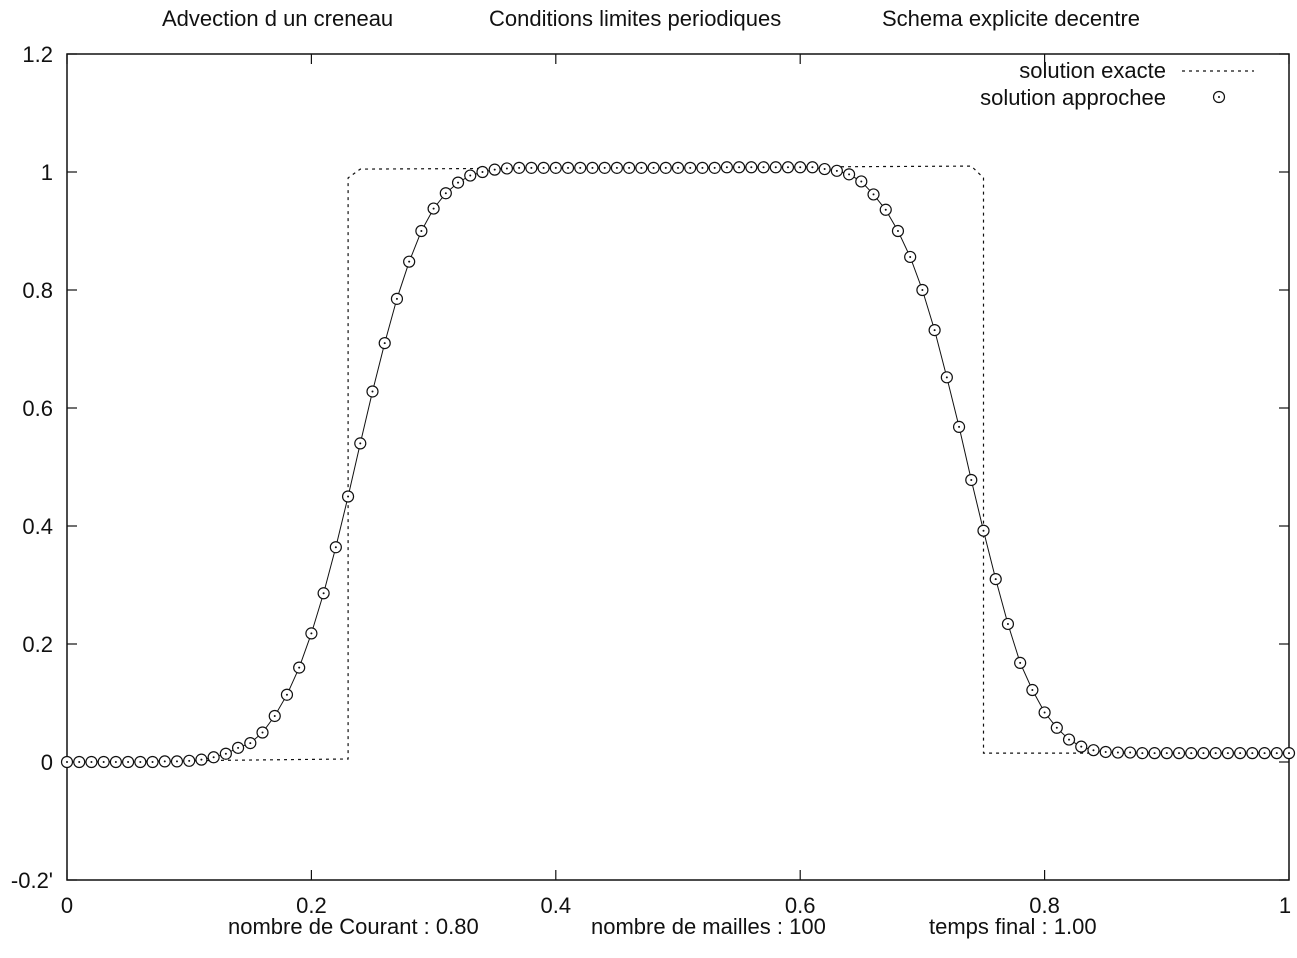  Describe the element at coordinates (47, 762) in the screenshot. I see `y-tick-label: 0` at that location.